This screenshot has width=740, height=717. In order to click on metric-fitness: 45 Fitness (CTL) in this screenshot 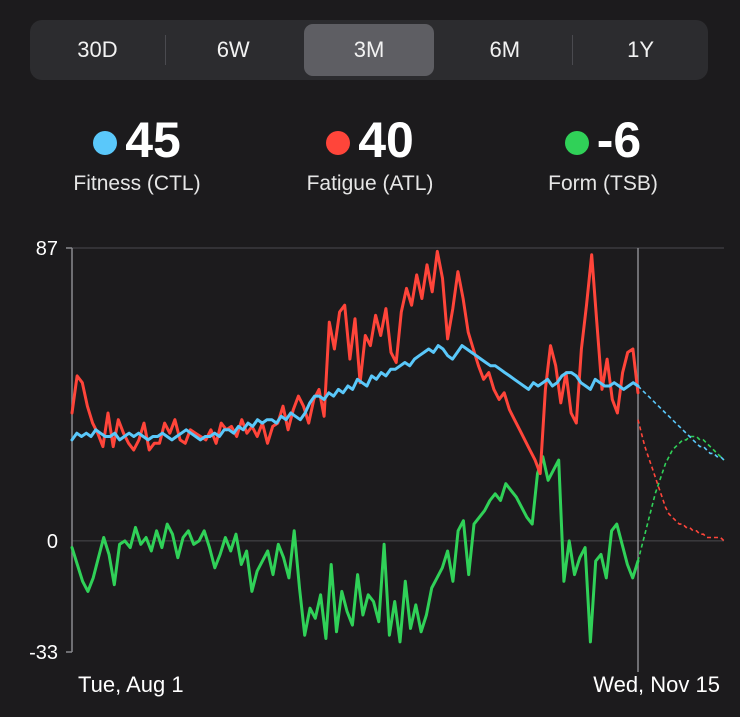, I will do `click(137, 154)`.